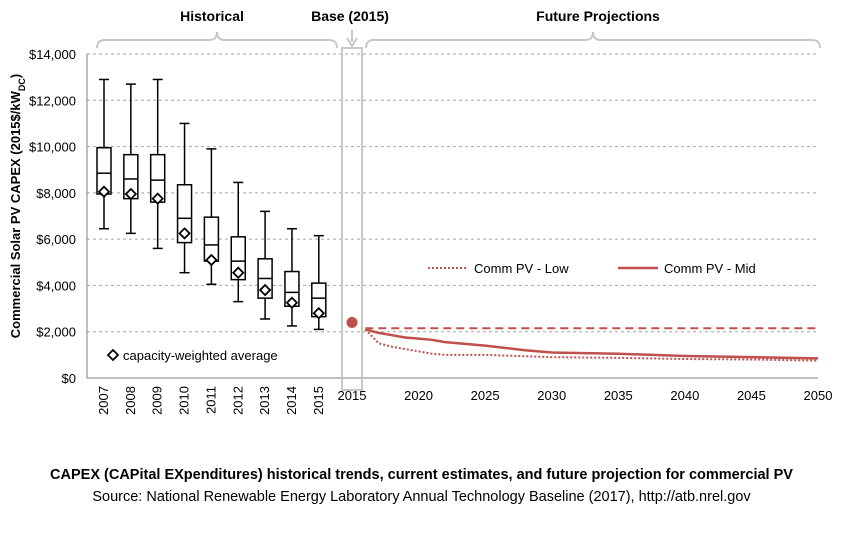 This screenshot has height=534, width=843. What do you see at coordinates (56, 285) in the screenshot?
I see `y-tick-label: $4,000` at bounding box center [56, 285].